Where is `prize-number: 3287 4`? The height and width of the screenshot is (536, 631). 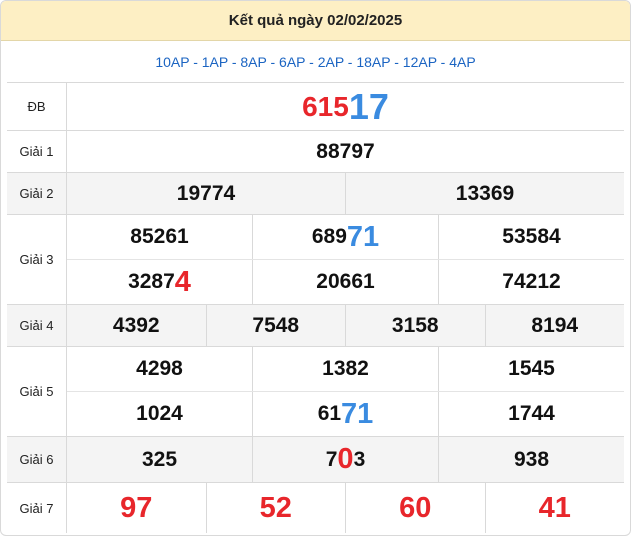 prize-number: 3287 4 is located at coordinates (159, 282).